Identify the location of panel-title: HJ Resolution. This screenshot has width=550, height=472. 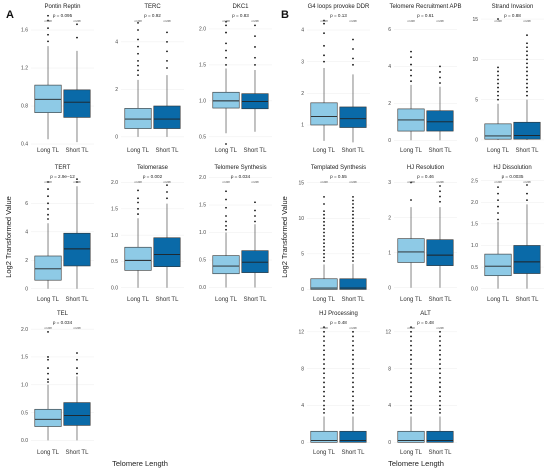
(425, 168).